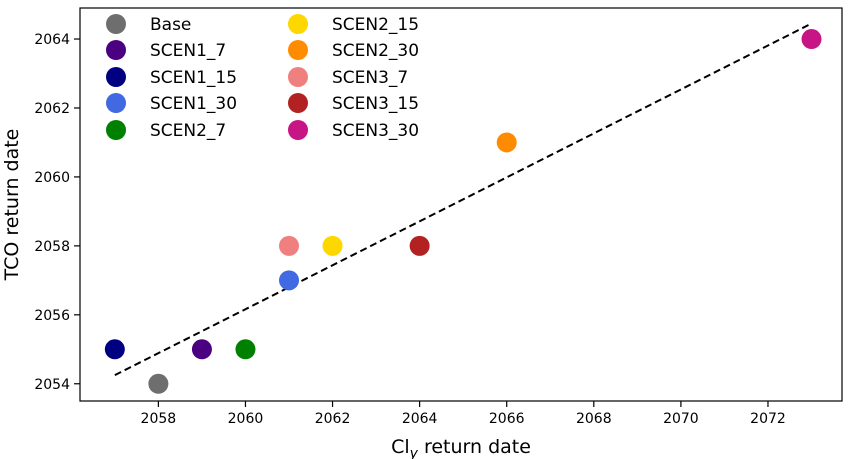  I want to click on legend-label: SCEN1_7, so click(188, 51).